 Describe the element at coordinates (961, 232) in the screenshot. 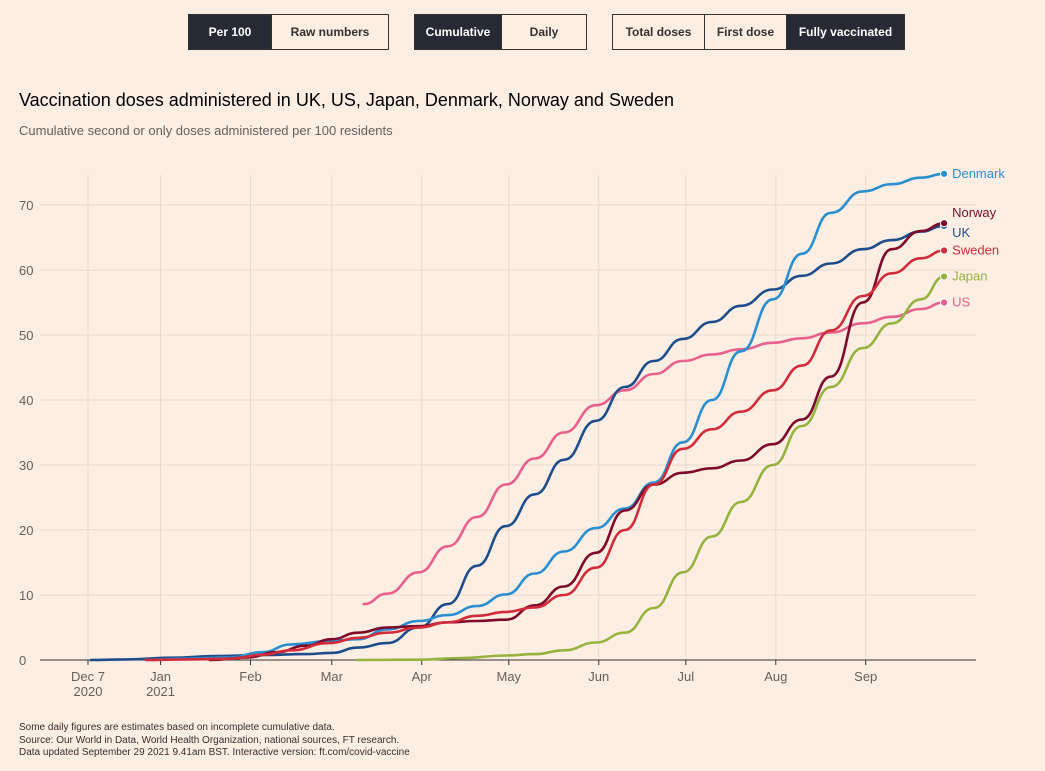

I see `series-label-uk: UK` at that location.